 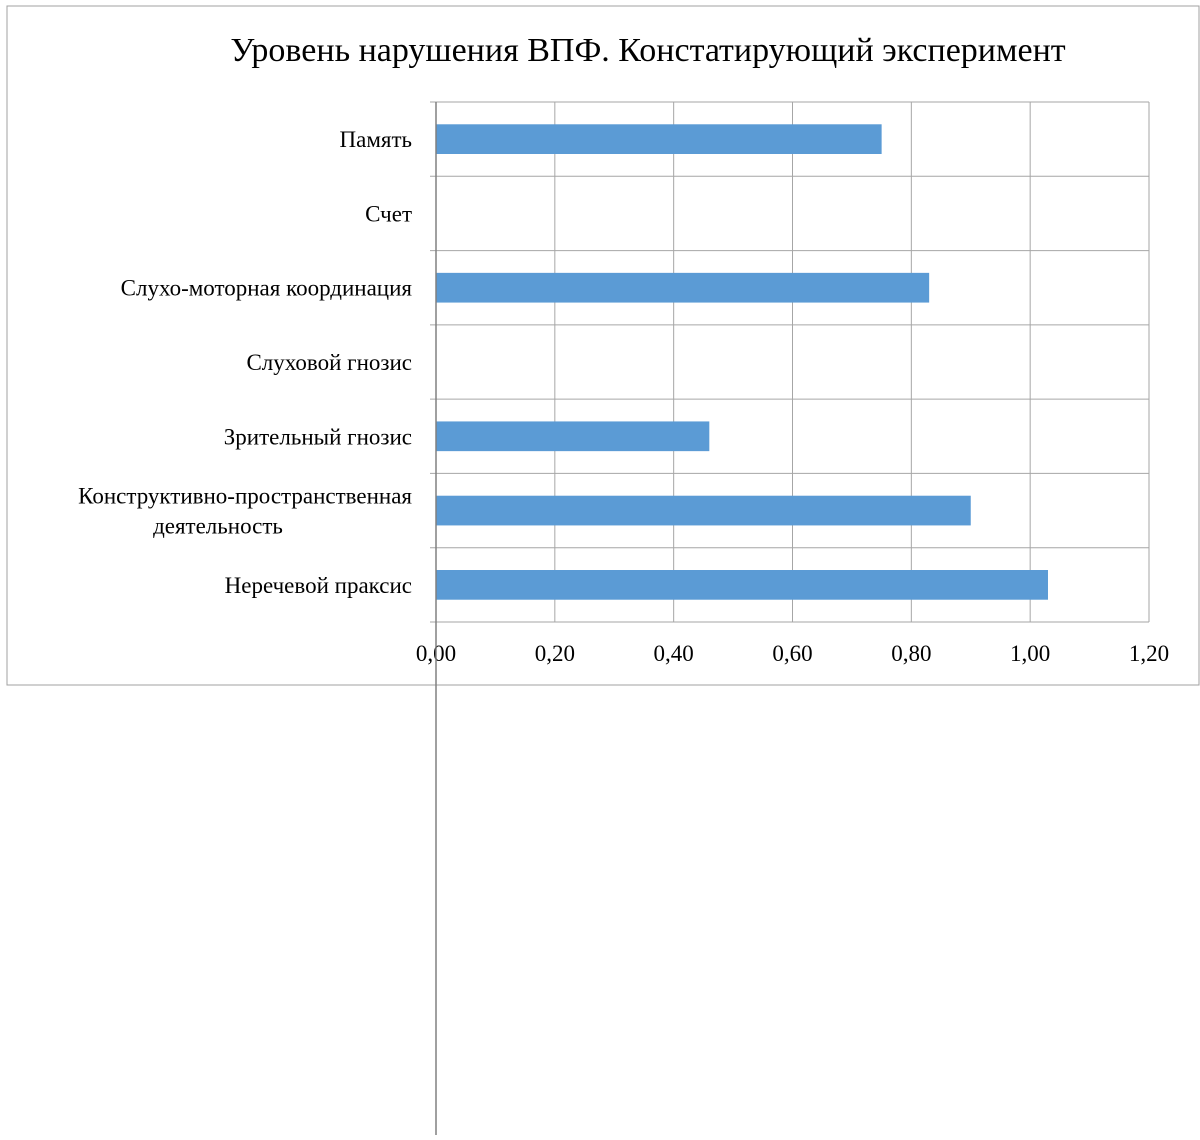 I want to click on x-tick-label: 0,20, so click(x=555, y=653).